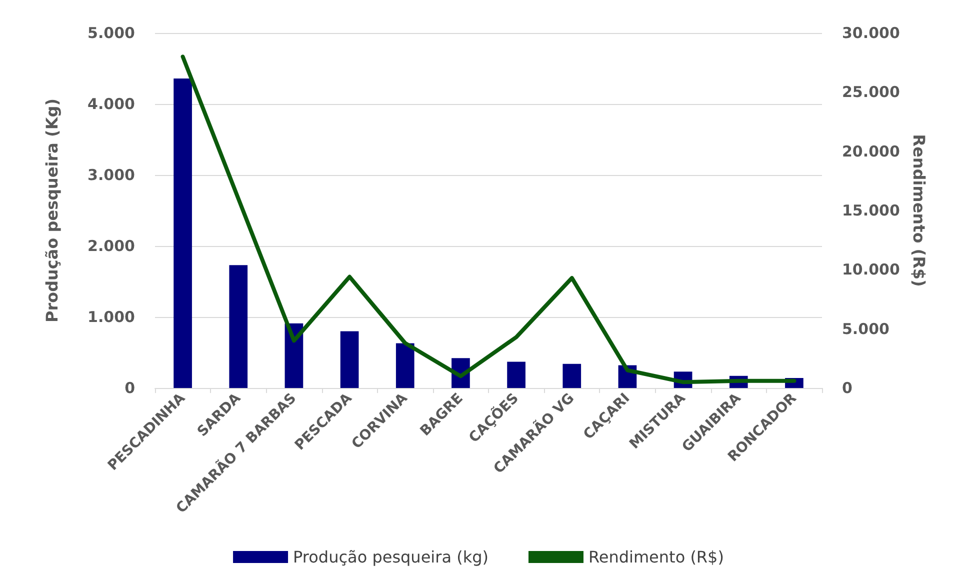  I want to click on y-axis-title: Produção pesqueira (Kg), so click(52, 210).